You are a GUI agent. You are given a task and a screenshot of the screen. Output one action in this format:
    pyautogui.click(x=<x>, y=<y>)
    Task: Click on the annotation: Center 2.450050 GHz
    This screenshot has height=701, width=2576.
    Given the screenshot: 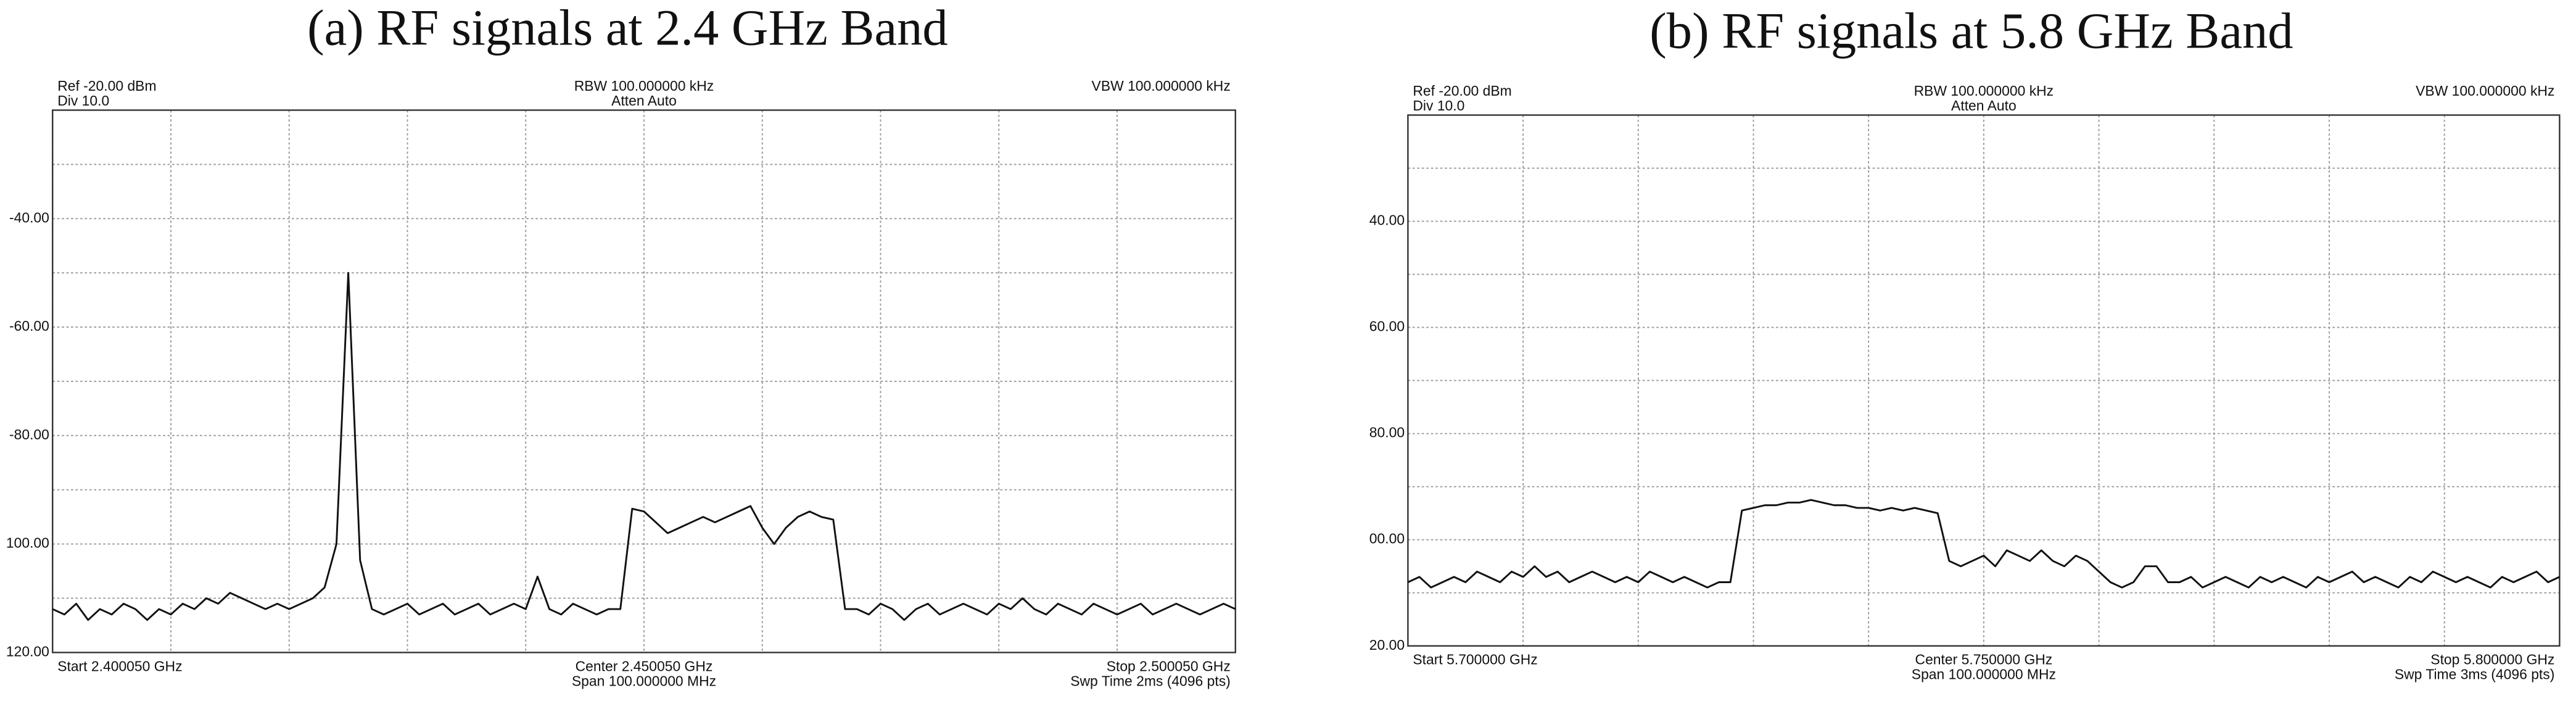 What is the action you would take?
    pyautogui.click(x=644, y=666)
    